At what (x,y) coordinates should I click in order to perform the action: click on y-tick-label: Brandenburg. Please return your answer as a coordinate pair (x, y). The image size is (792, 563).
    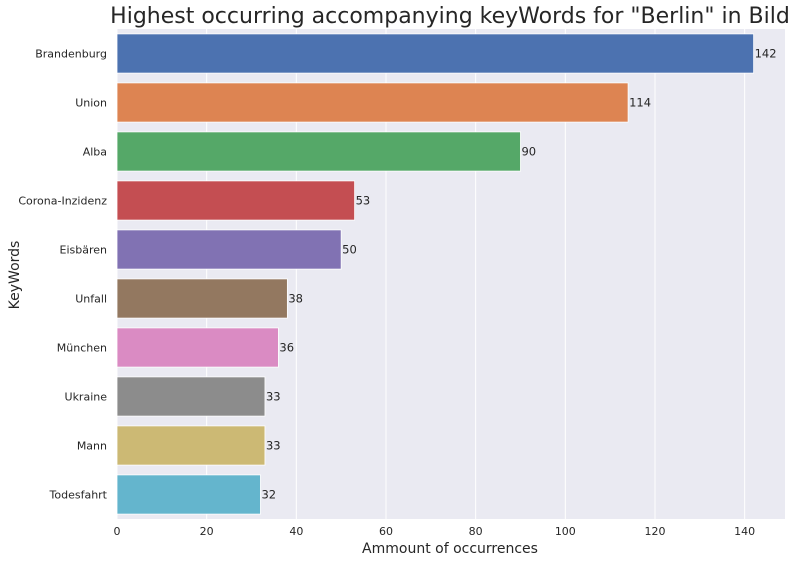
    Looking at the image, I should click on (71, 54).